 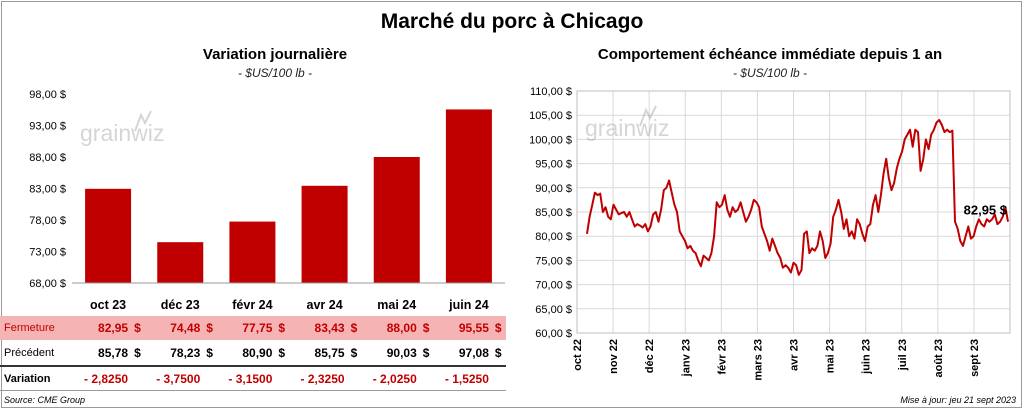 I want to click on table-cell: 97,08, so click(x=473, y=353).